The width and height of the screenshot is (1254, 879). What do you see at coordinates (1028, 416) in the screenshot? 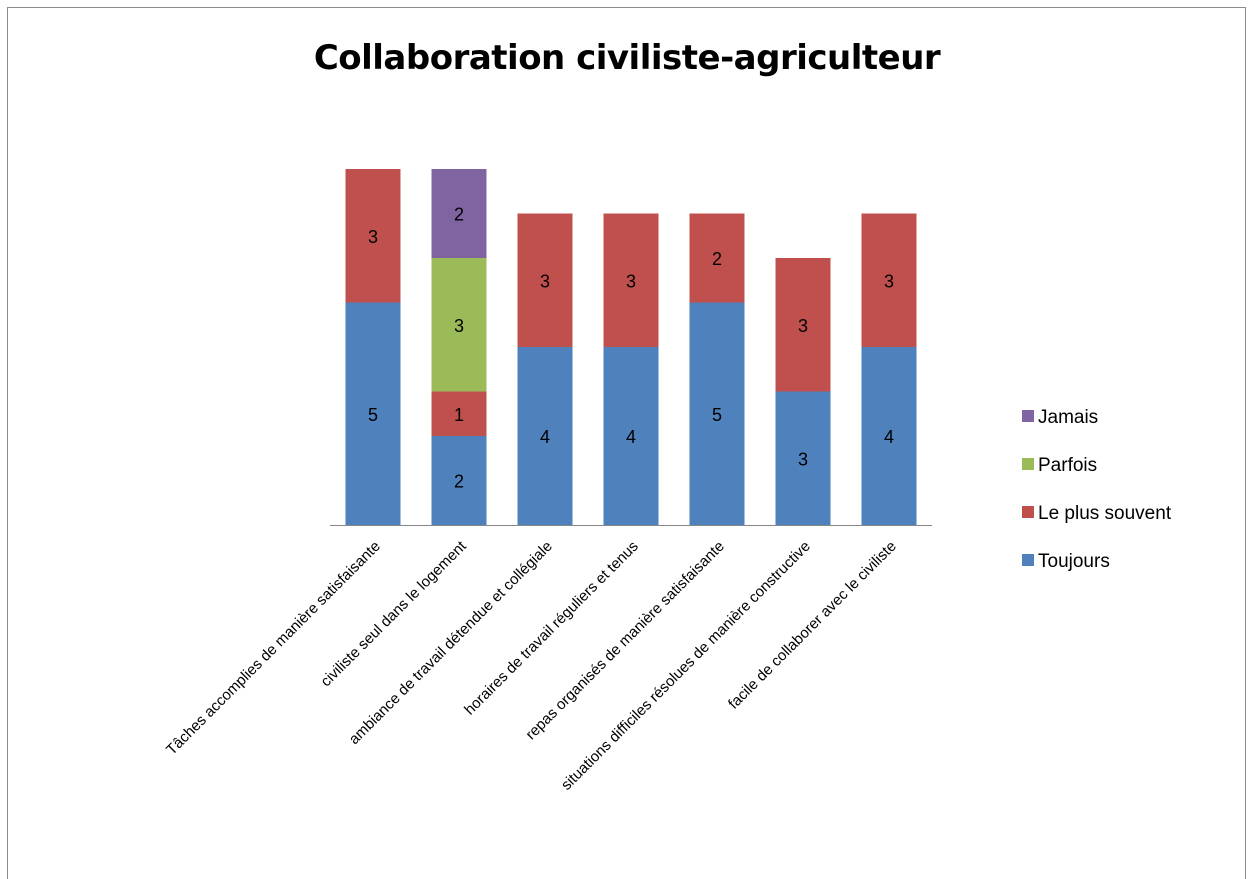
I see `legend-swatch-jamais` at bounding box center [1028, 416].